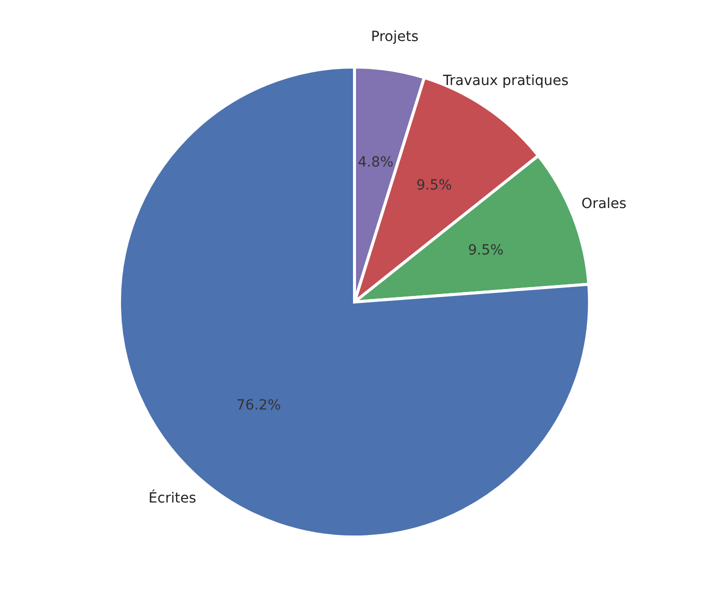 The image size is (709, 604). I want to click on slice-label: Orales, so click(603, 204).